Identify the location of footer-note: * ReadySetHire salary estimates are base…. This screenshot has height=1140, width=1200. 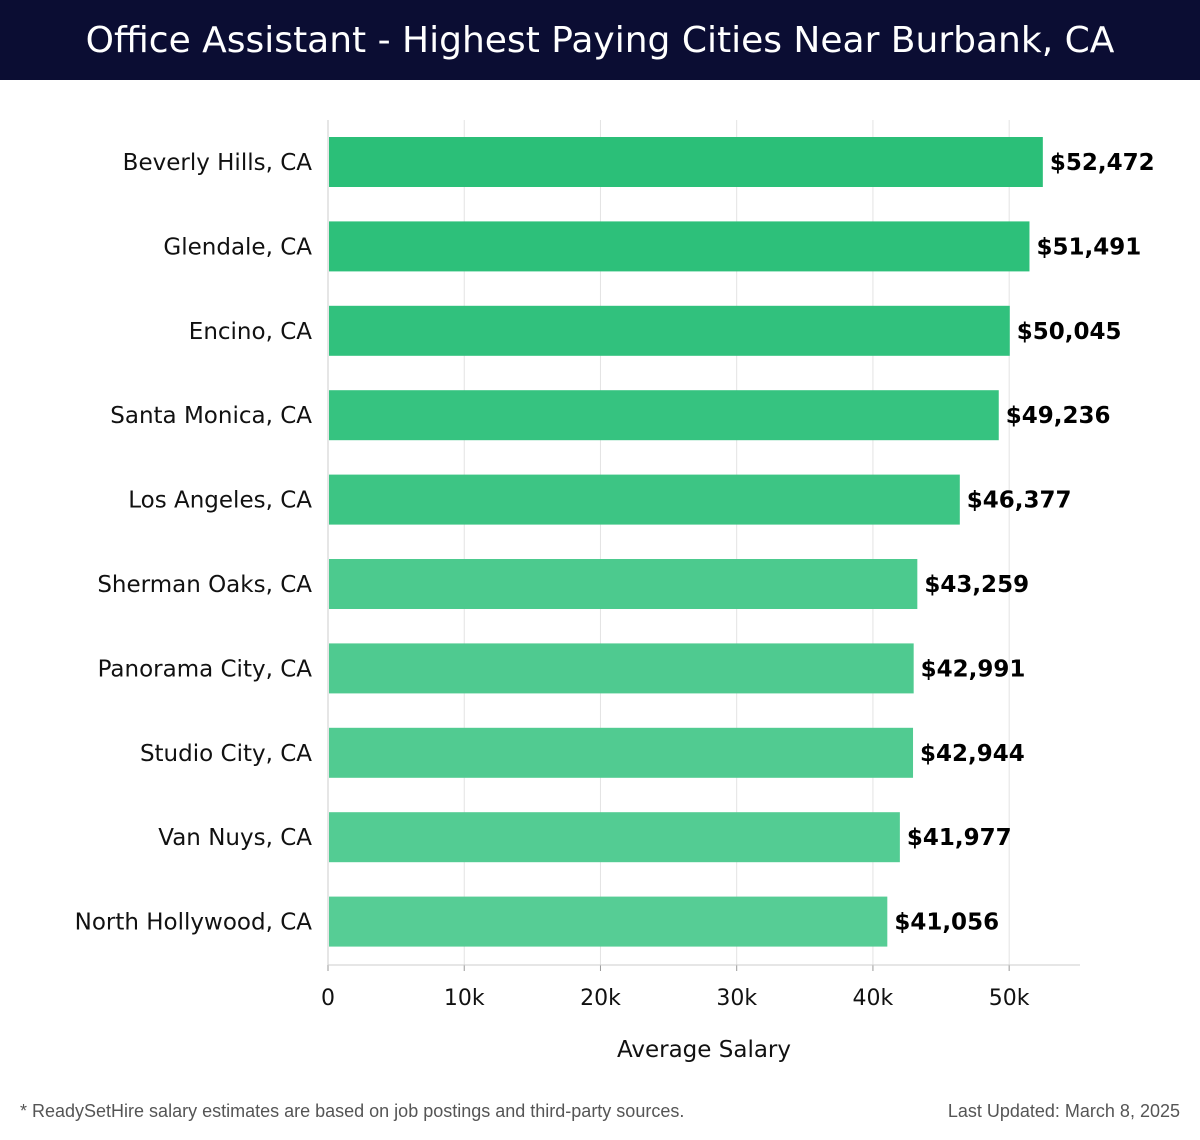
(352, 1111).